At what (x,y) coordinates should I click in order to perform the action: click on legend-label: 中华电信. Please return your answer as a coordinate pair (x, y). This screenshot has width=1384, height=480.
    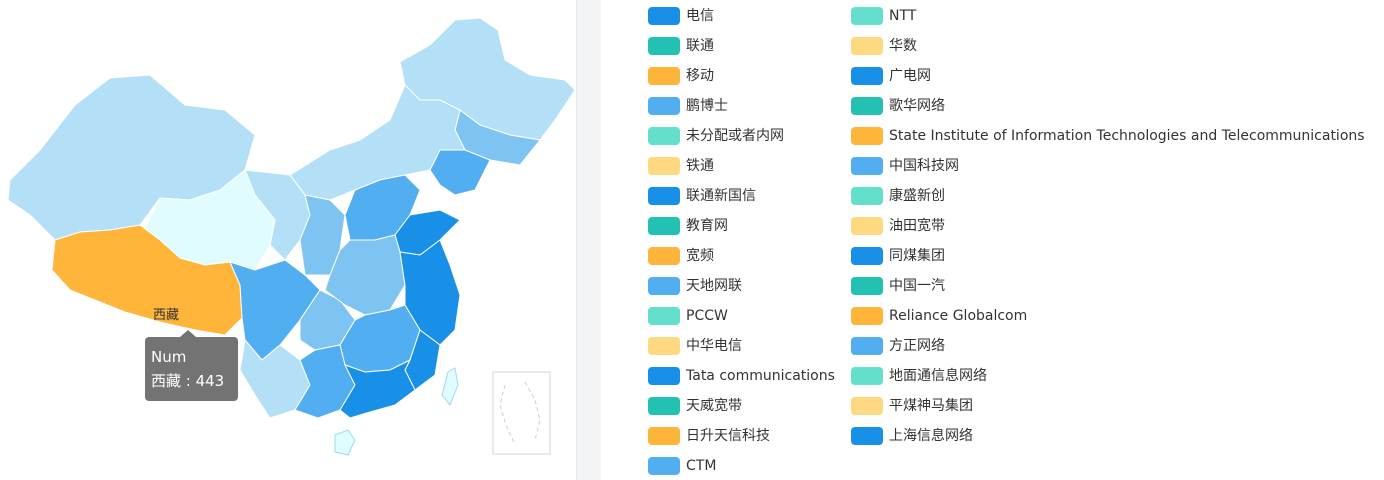
    Looking at the image, I should click on (714, 346).